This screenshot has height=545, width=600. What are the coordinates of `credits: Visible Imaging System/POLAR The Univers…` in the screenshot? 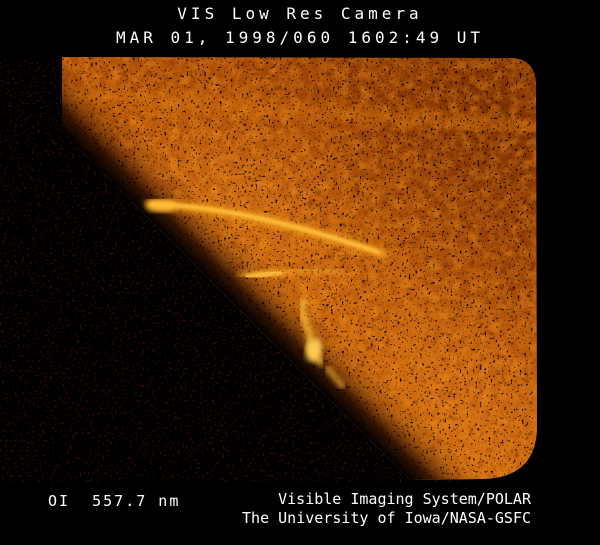 It's located at (386, 509).